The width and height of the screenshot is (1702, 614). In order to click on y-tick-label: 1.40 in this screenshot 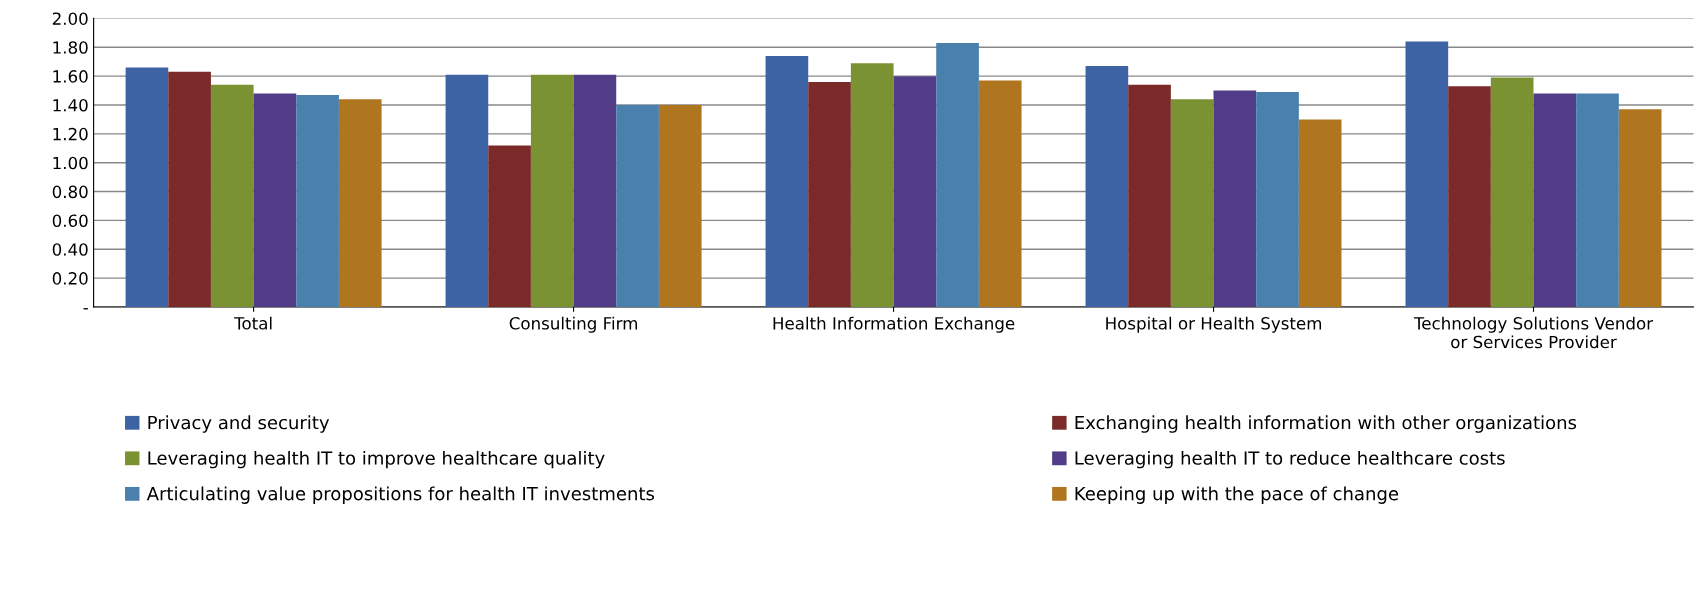, I will do `click(70, 105)`.